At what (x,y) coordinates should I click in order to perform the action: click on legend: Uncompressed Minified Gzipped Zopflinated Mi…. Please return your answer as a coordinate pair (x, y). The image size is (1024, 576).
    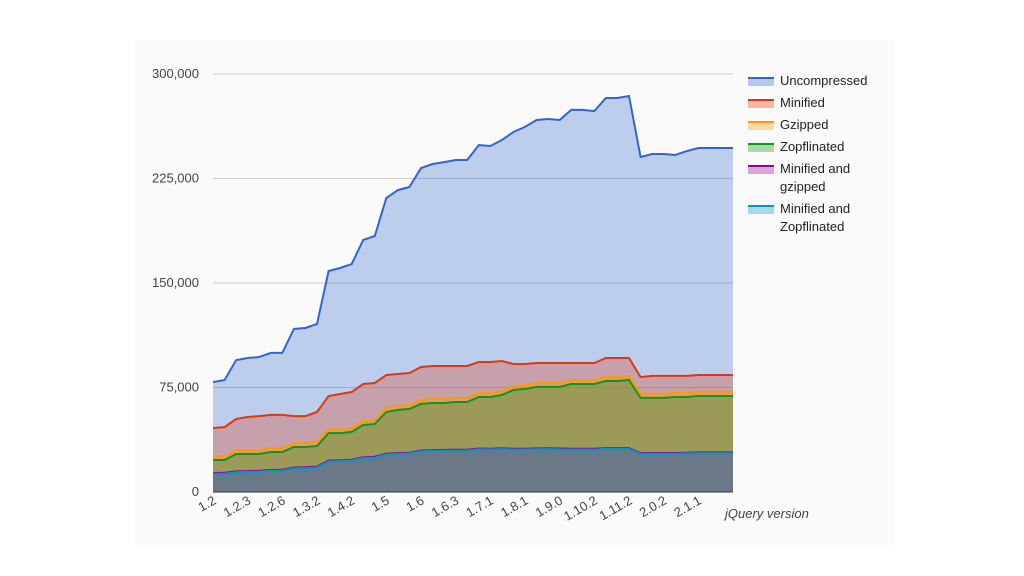
    Looking at the image, I should click on (818, 156).